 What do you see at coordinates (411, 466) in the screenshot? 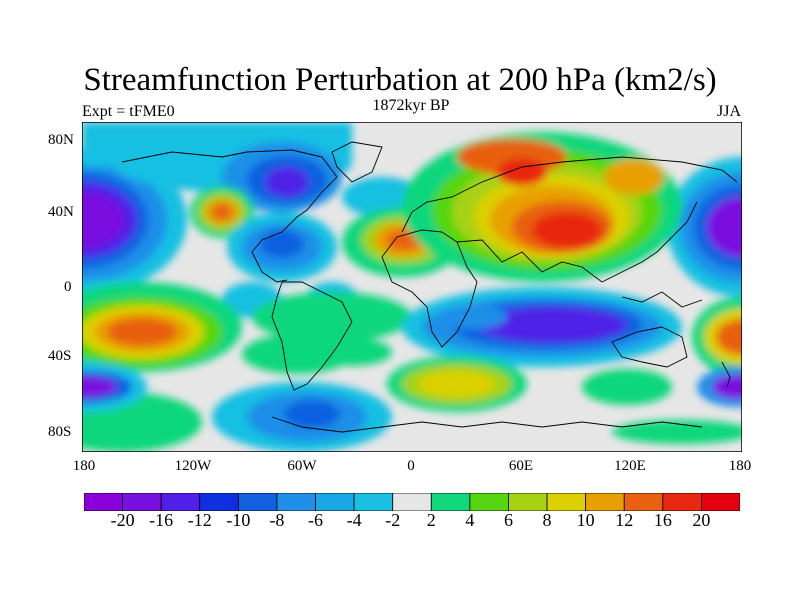
I see `lon-label-0: 0` at bounding box center [411, 466].